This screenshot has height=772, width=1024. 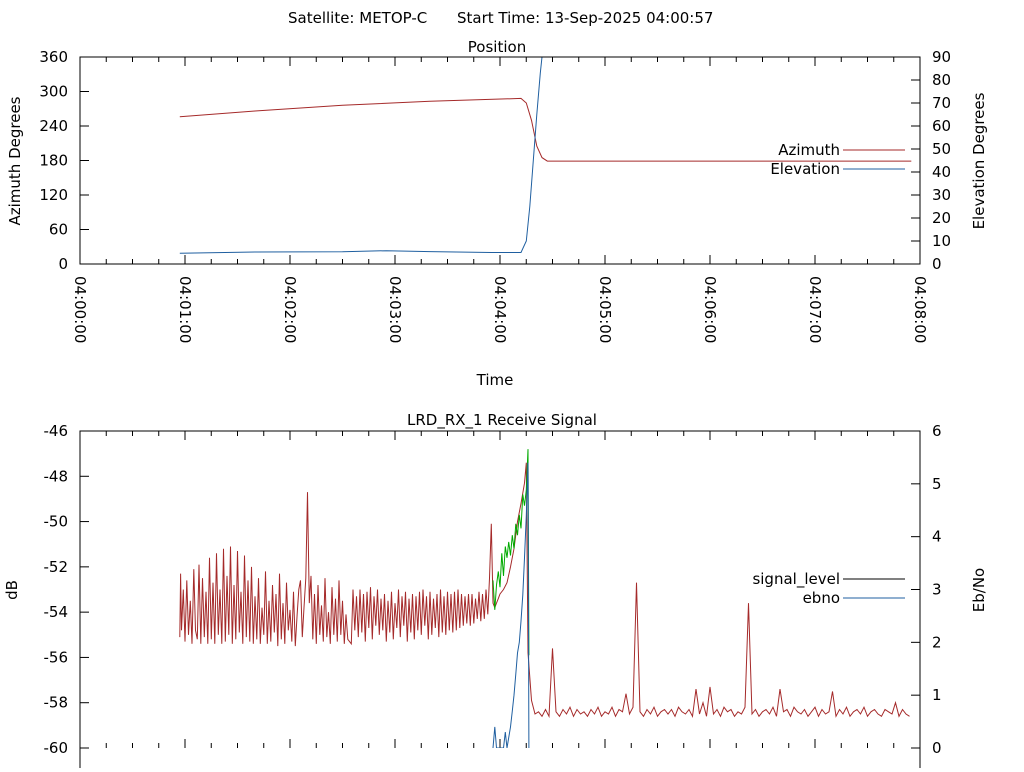 I want to click on receive-signal-title: LRD_RX_1 Receive Signal, so click(x=502, y=420).